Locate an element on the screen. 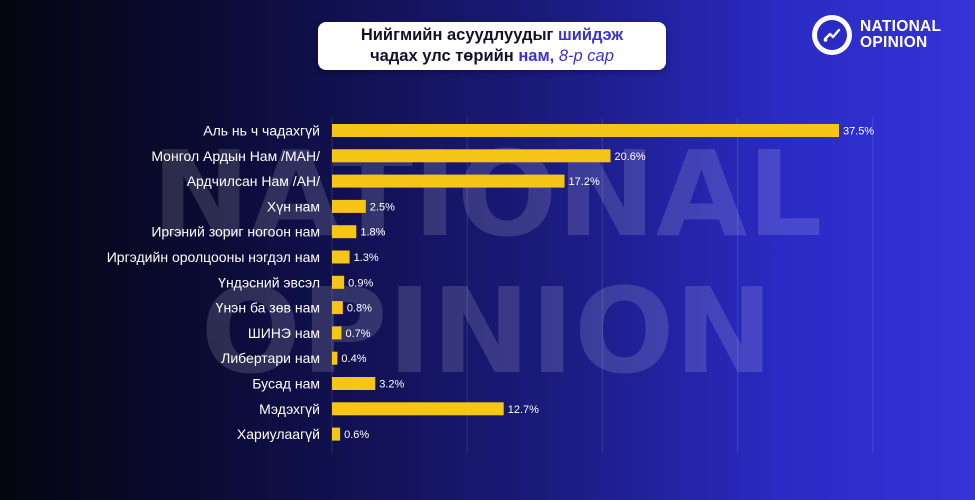 This screenshot has width=975, height=500. value-label: 0.6% is located at coordinates (356, 435).